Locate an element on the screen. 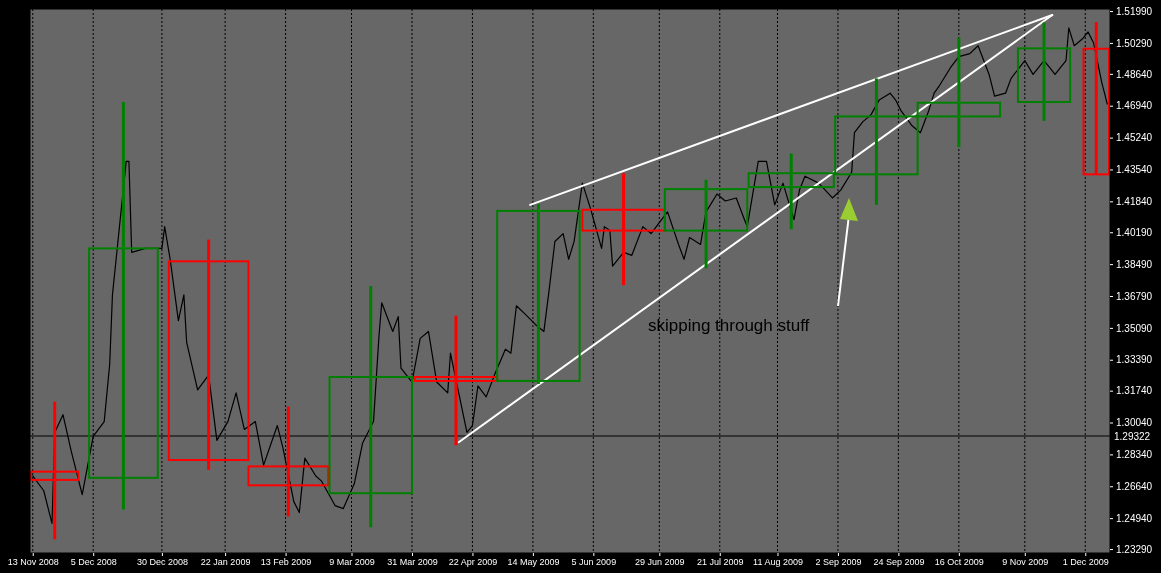 The width and height of the screenshot is (1161, 573). annotation: skipping through stuff is located at coordinates (729, 325).